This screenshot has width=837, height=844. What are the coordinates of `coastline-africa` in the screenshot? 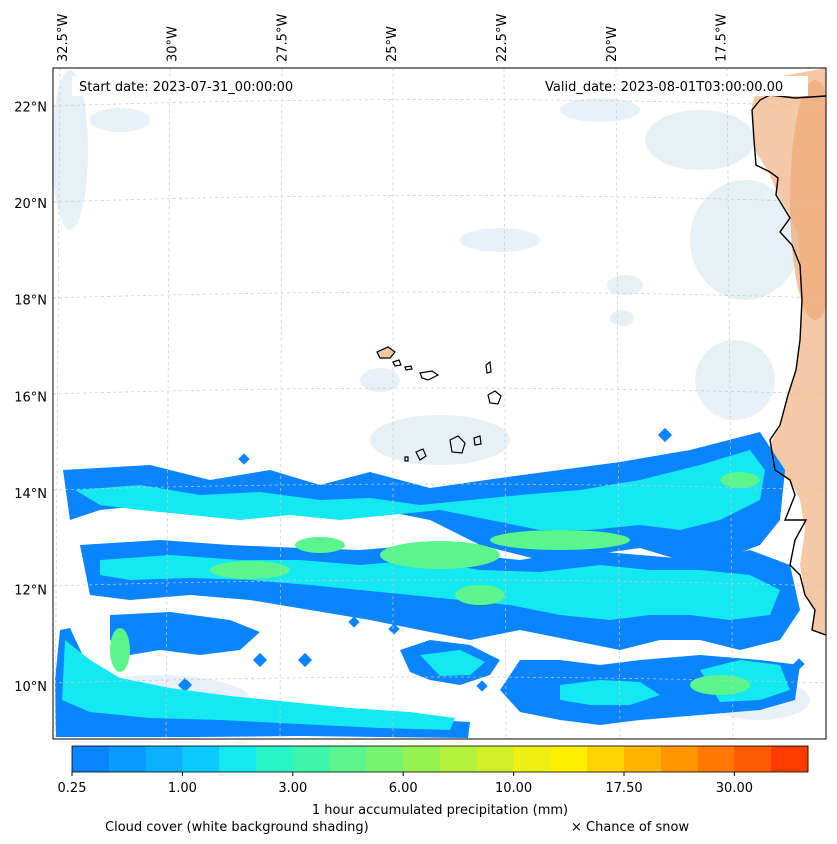 It's located at (788, 365).